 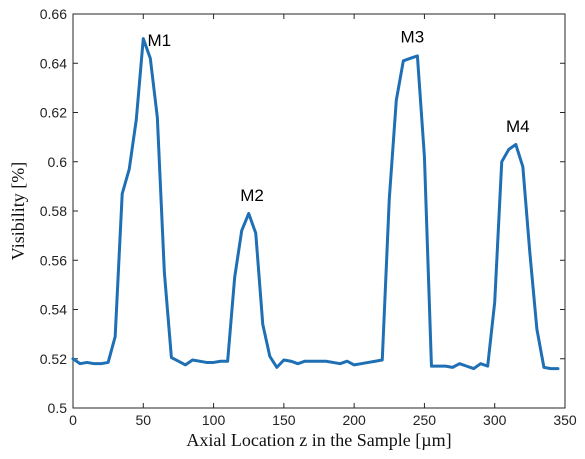 I want to click on y-tick-label: 0.52, so click(x=53, y=359).